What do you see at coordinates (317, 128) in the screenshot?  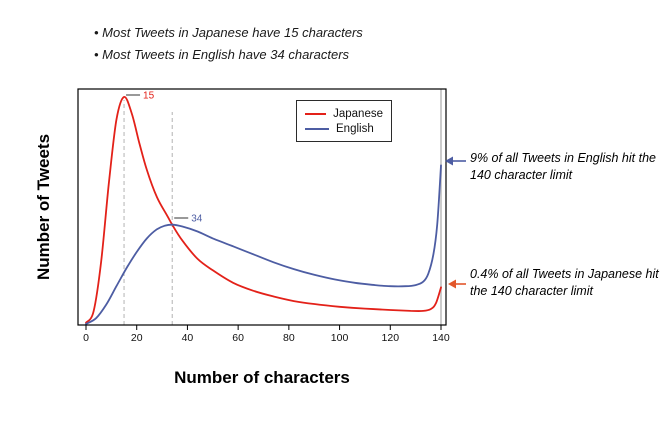 I see `legend-line-english` at bounding box center [317, 128].